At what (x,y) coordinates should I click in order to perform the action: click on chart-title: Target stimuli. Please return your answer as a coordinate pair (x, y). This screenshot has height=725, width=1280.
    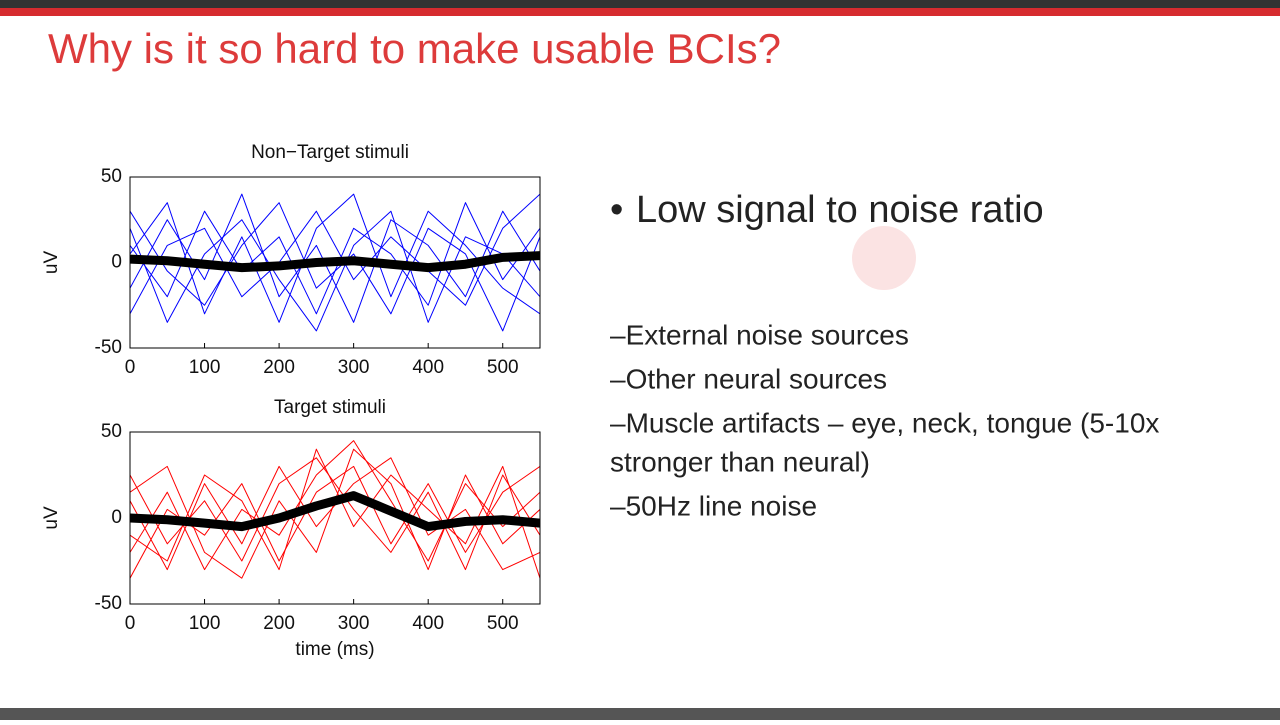
    Looking at the image, I should click on (330, 407).